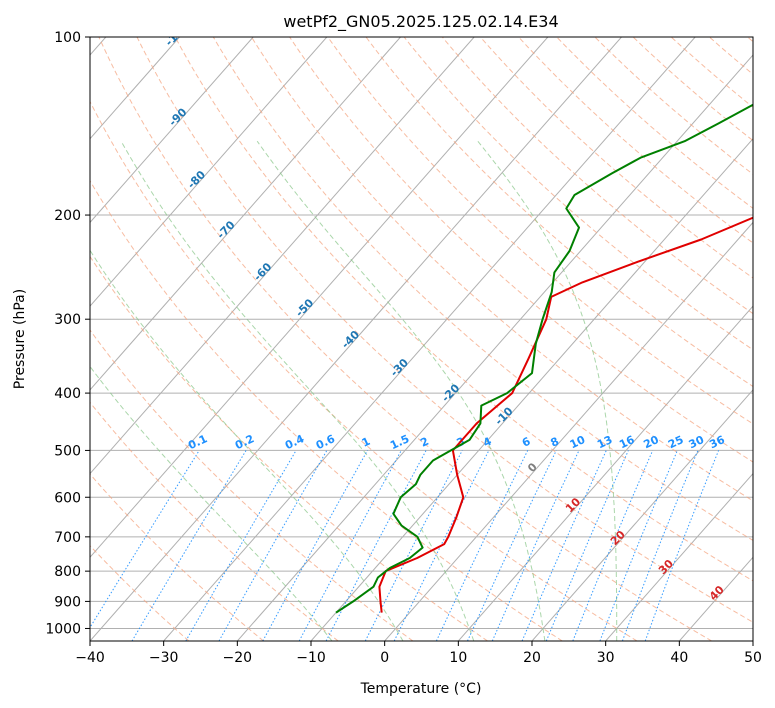 Image resolution: width=775 pixels, height=708 pixels. Describe the element at coordinates (675, 442) in the screenshot. I see `mixing-ratio-label: 25` at that location.